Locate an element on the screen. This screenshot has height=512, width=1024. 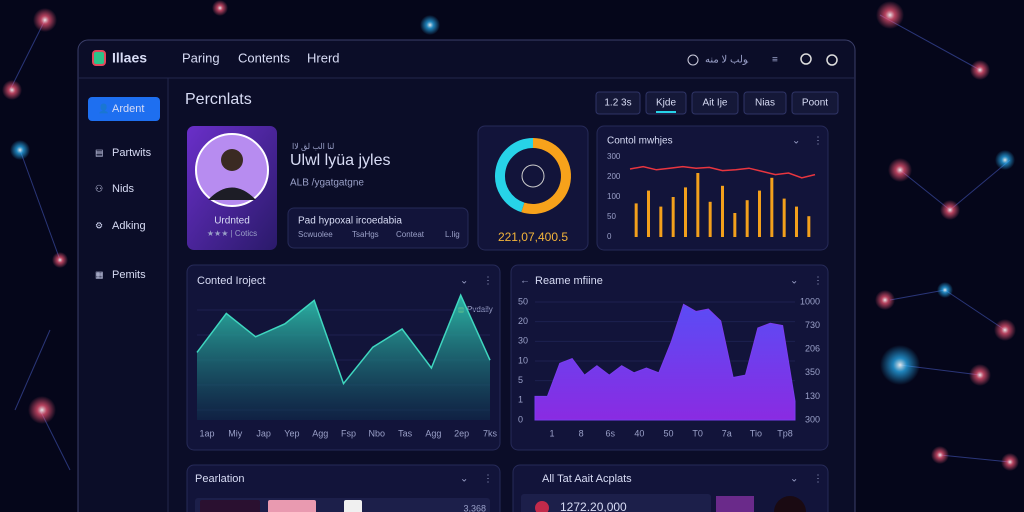
tab-label: Poont is located at coordinates (815, 103).